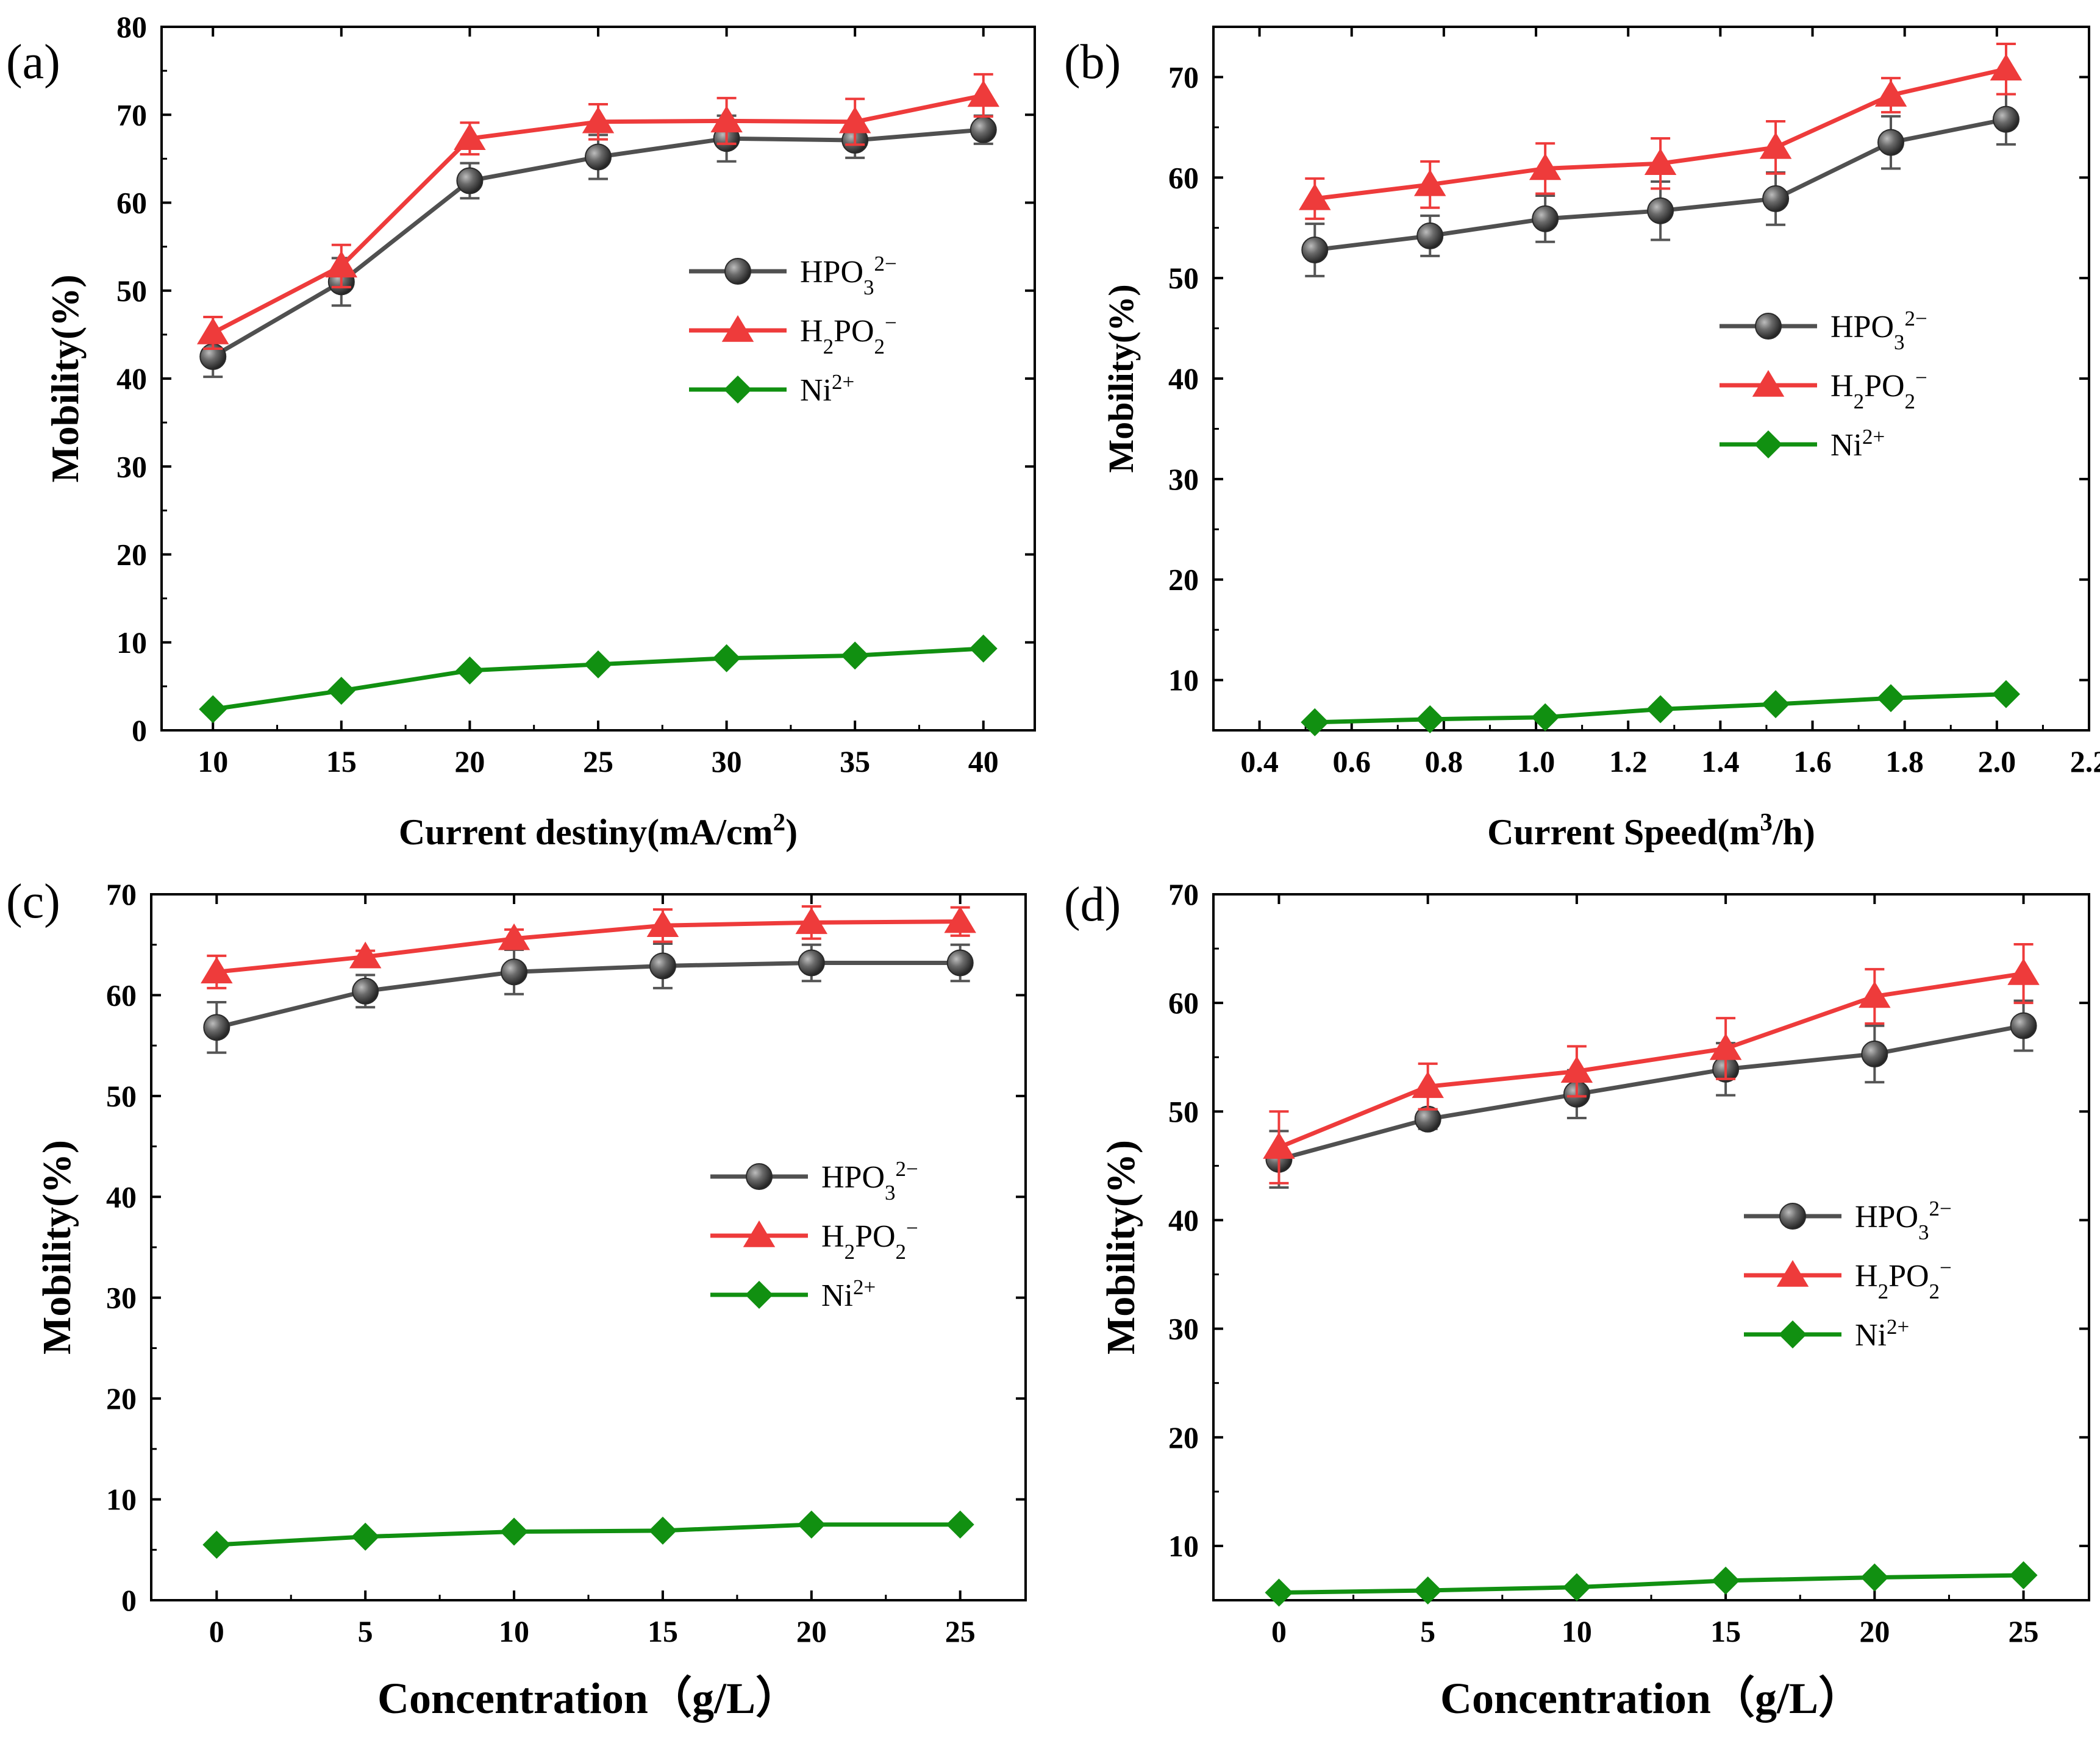 This screenshot has height=1738, width=2100. What do you see at coordinates (1183, 1220) in the screenshot?
I see `y-tick-label: 40` at bounding box center [1183, 1220].